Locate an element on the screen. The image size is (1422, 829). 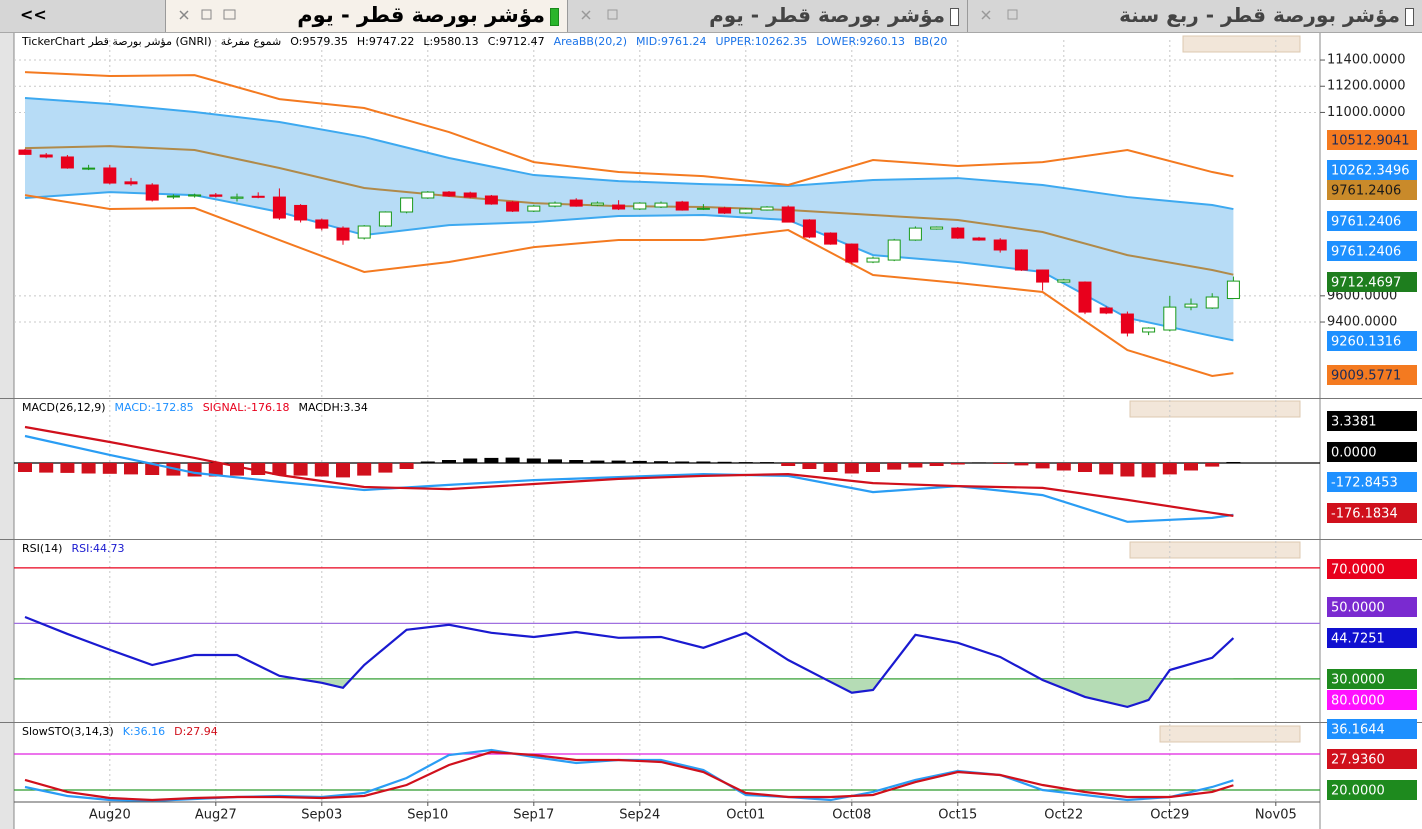
info-item: SIGNAL:-176.18 is located at coordinates (246, 407).